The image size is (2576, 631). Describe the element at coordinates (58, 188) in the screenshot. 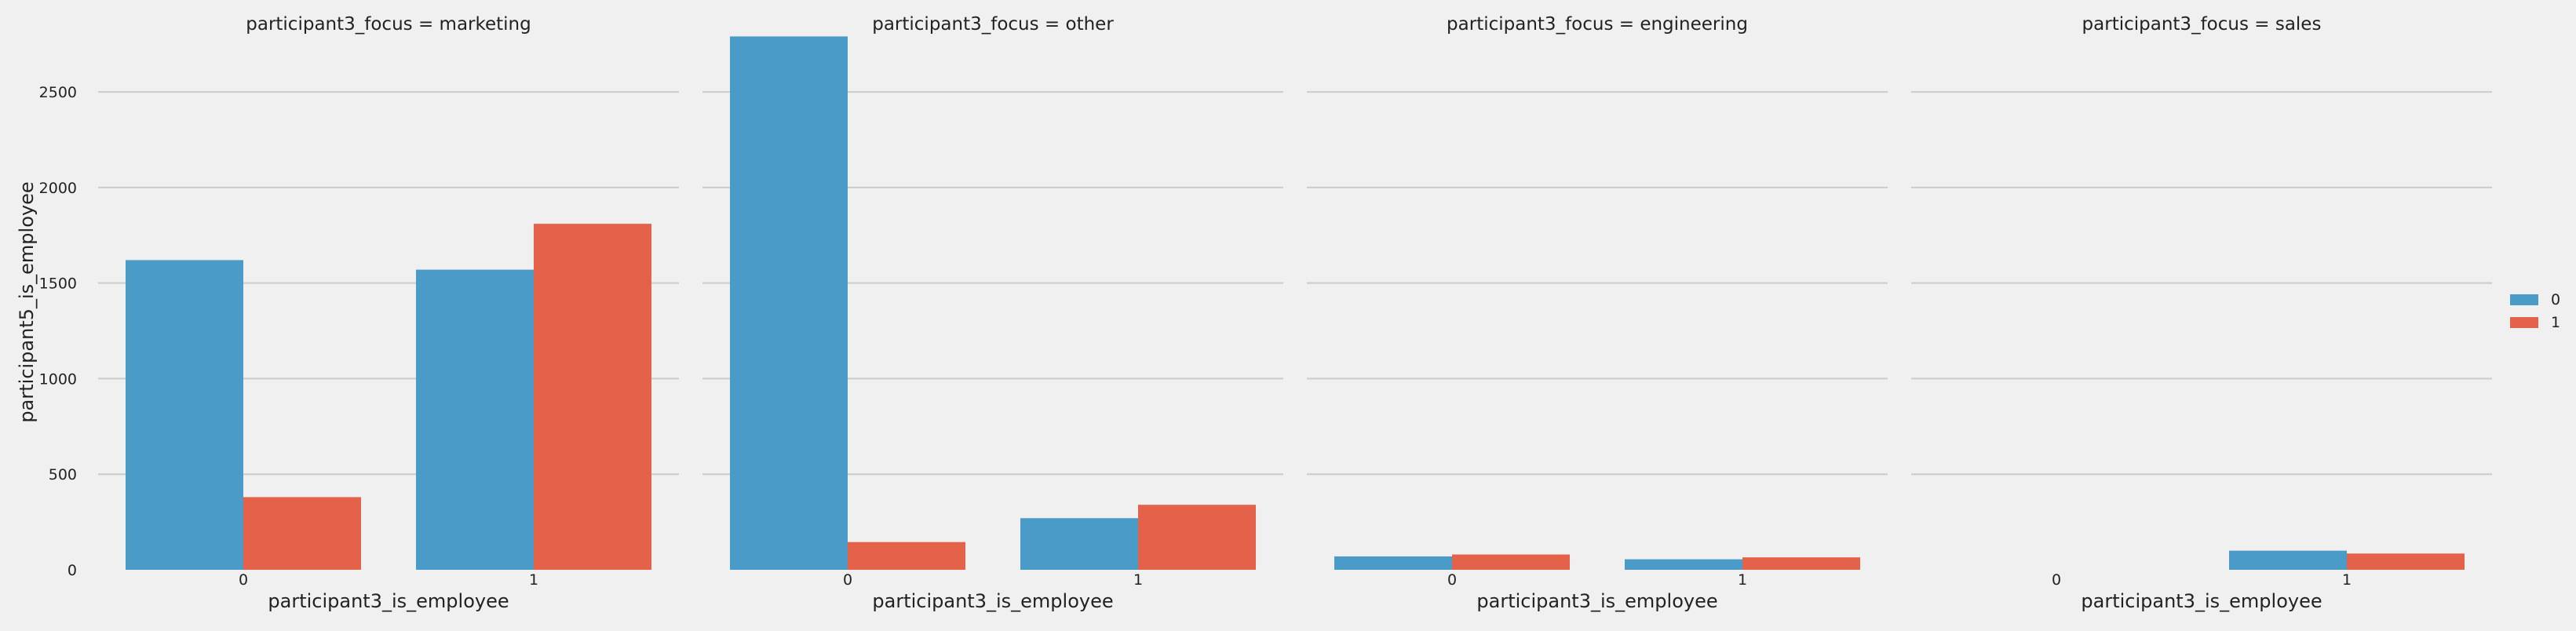

I see `y-tick-label: 2000` at that location.